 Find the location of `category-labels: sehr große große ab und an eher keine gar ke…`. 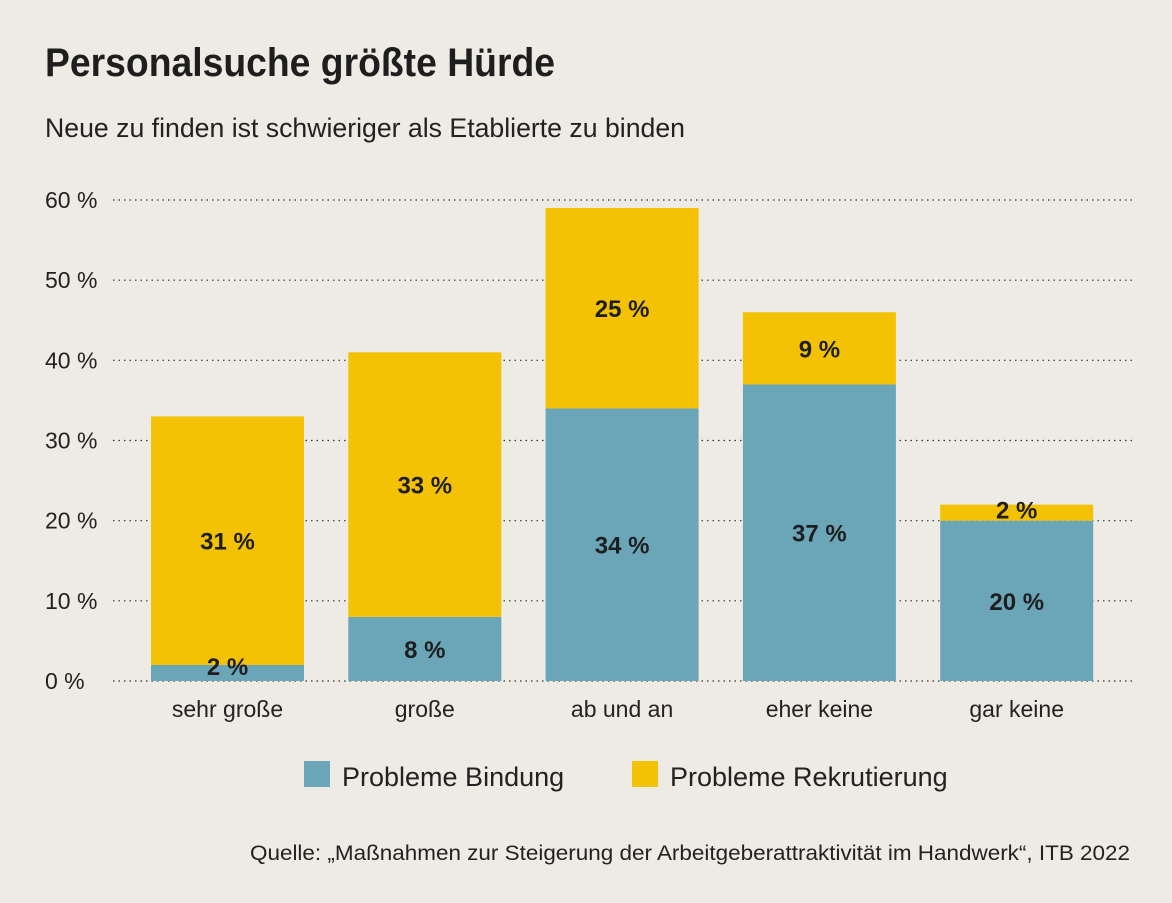

category-labels: sehr große große ab und an eher keine gar ke… is located at coordinates (618, 709).